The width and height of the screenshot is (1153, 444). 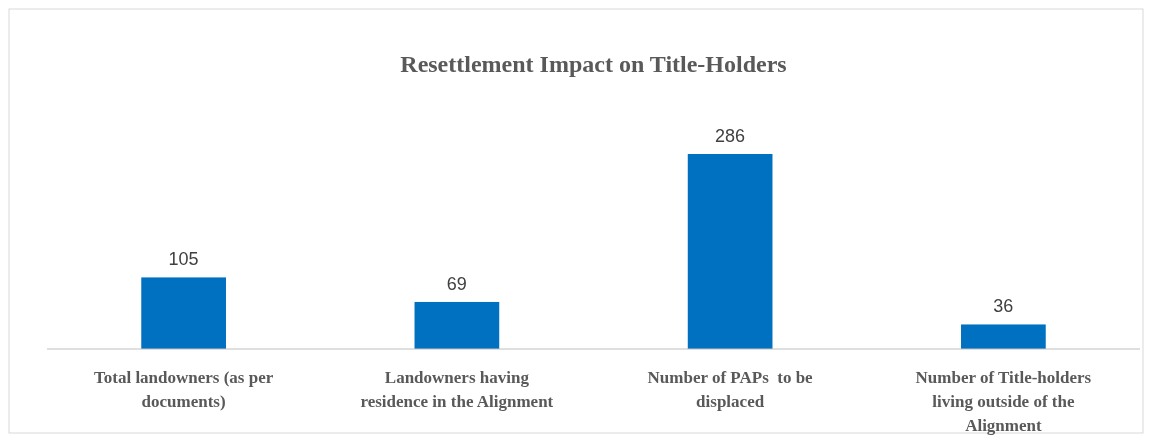 What do you see at coordinates (457, 389) in the screenshot?
I see `x-tick-label: Landowners having residence in the Alignment` at bounding box center [457, 389].